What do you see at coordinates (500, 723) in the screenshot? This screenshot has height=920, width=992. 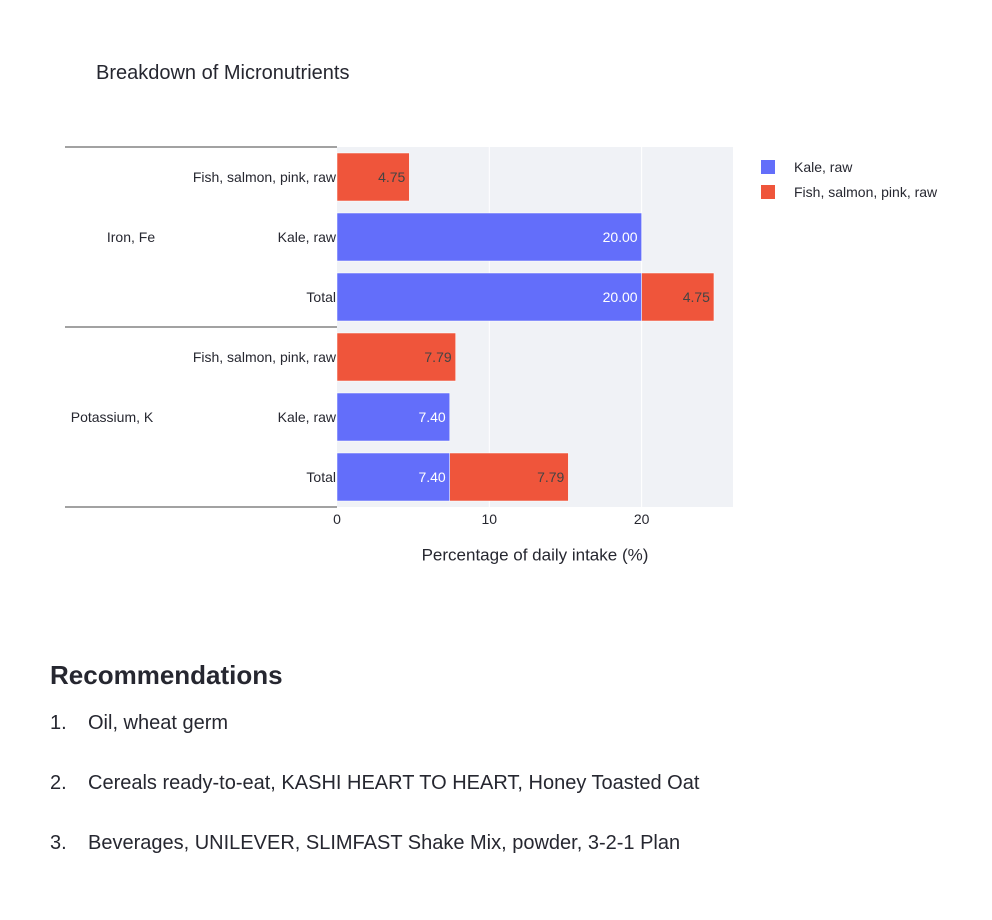 I see `recommendation-item: 1. Oil, wheat germ` at bounding box center [500, 723].